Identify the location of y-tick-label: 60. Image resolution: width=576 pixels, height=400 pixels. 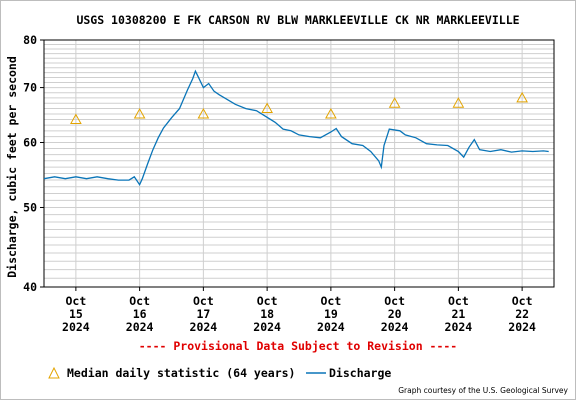
(30, 143).